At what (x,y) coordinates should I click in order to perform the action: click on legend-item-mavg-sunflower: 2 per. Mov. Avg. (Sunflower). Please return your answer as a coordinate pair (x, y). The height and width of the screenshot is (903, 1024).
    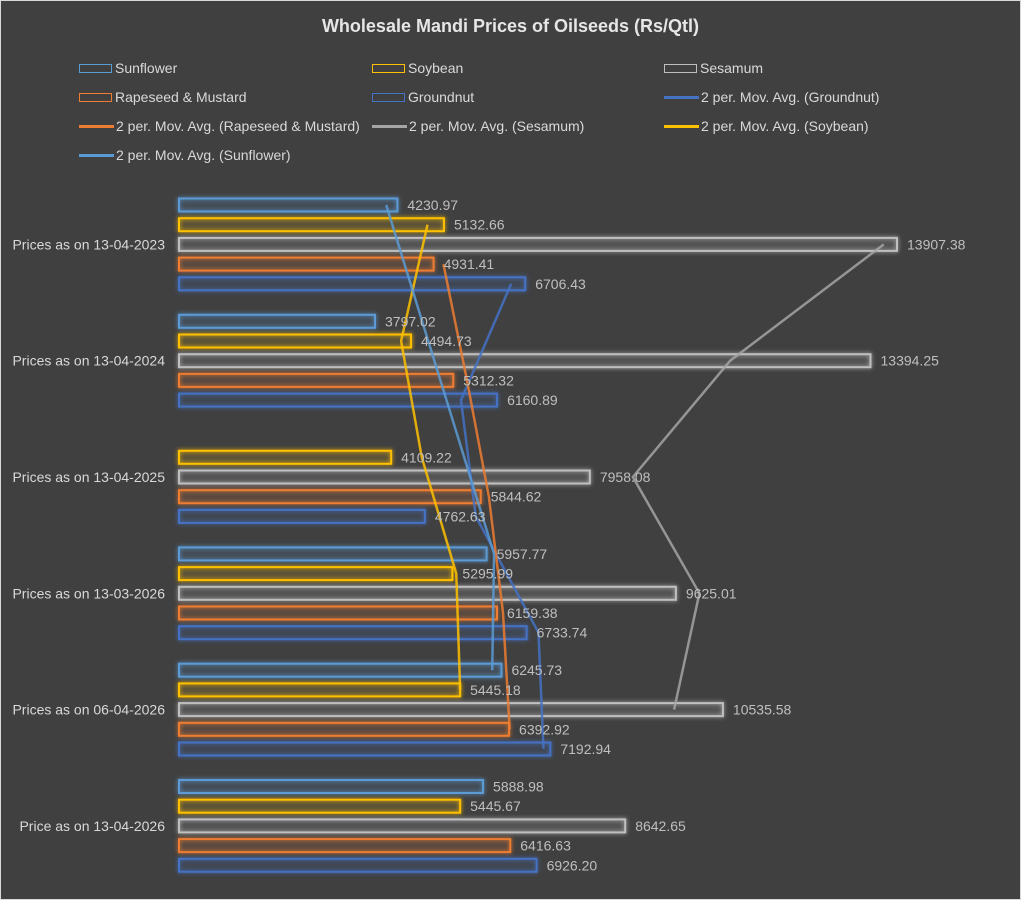
    Looking at the image, I should click on (185, 155).